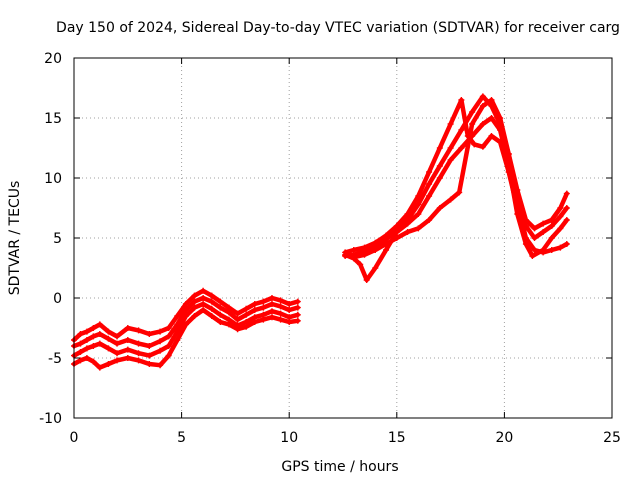 The width and height of the screenshot is (640, 480). I want to click on y-tick-label: 20, so click(53, 59).